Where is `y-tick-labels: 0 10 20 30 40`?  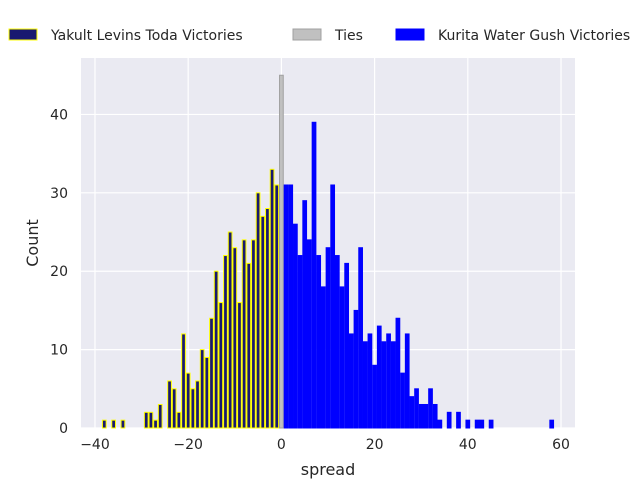 y-tick-labels: 0 10 20 30 40 is located at coordinates (59, 272).